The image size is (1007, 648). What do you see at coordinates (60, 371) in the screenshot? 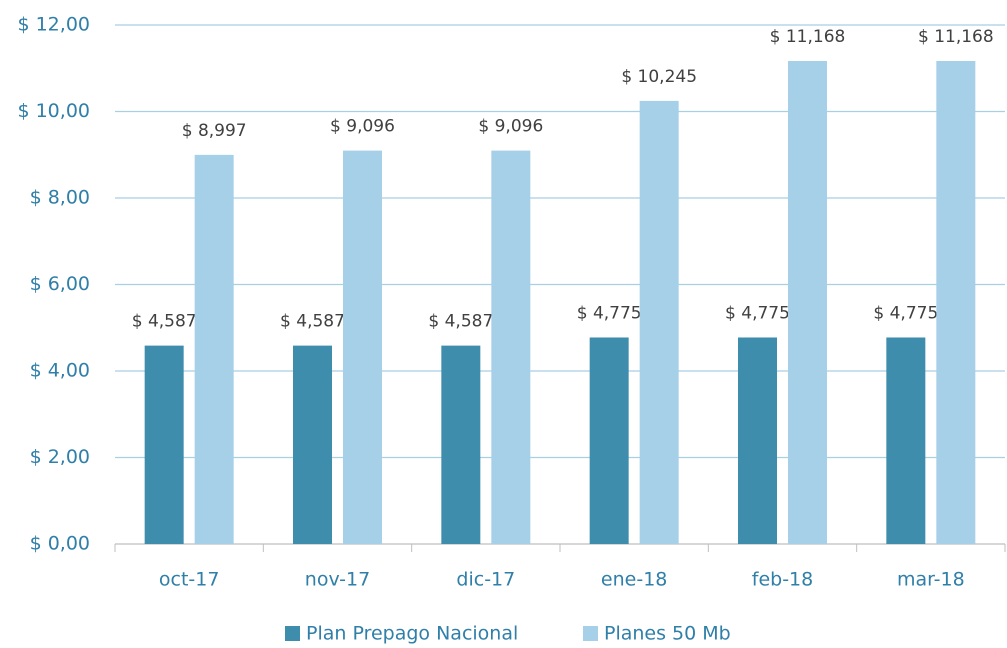
I see `y-tick-label: $ 4,00` at bounding box center [60, 371].